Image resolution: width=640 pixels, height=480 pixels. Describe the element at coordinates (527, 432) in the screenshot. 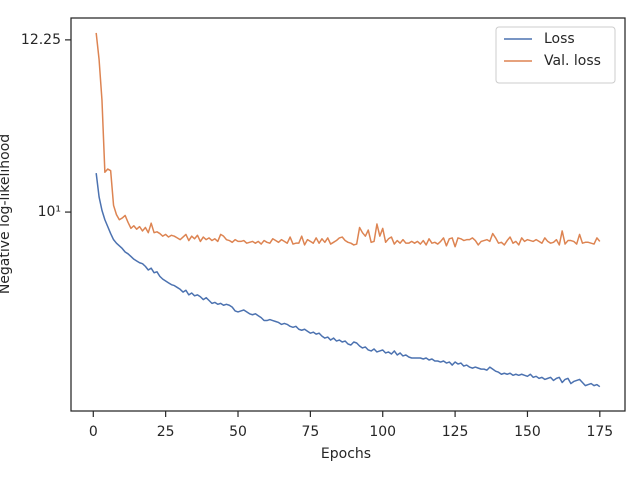

I see `x-tick-label: 150` at that location.